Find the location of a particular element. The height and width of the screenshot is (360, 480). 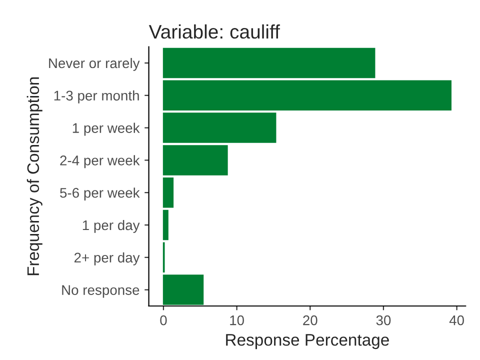

x-tick-label: 20 is located at coordinates (310, 320).